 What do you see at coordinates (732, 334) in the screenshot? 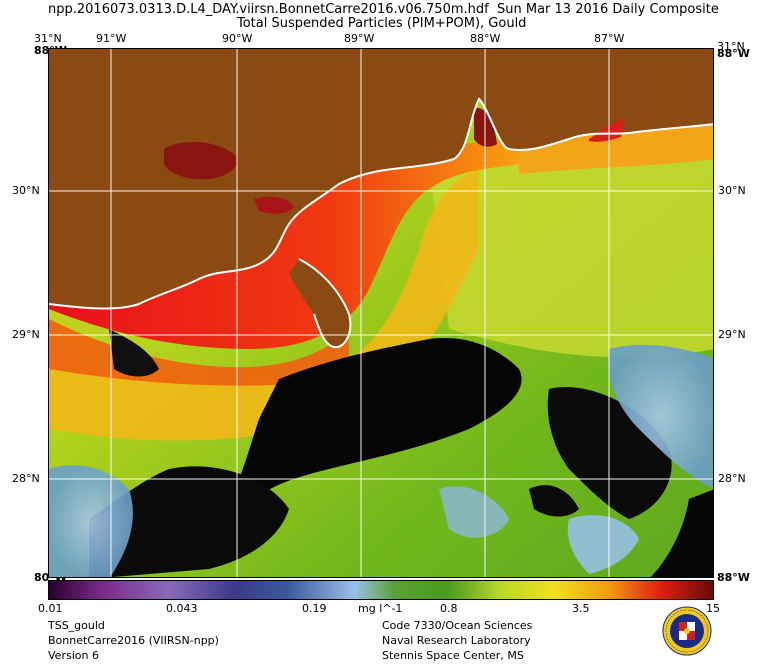
I see `lat-label-right-29n: 29°N` at bounding box center [732, 334].